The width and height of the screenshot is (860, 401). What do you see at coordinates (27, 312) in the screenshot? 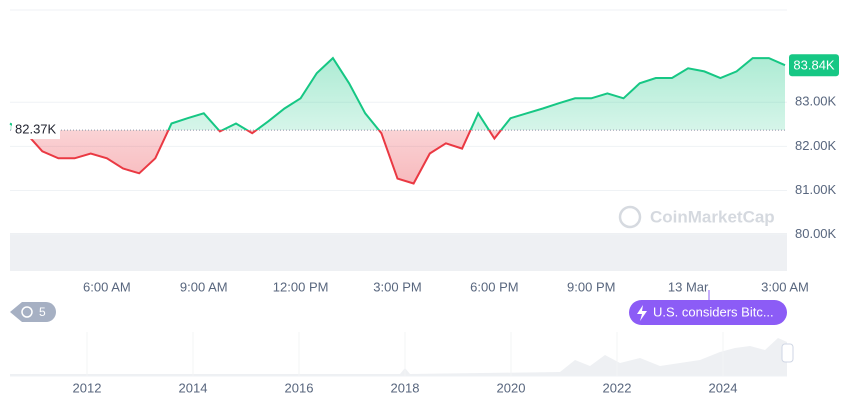
I see `history-icon` at bounding box center [27, 312].